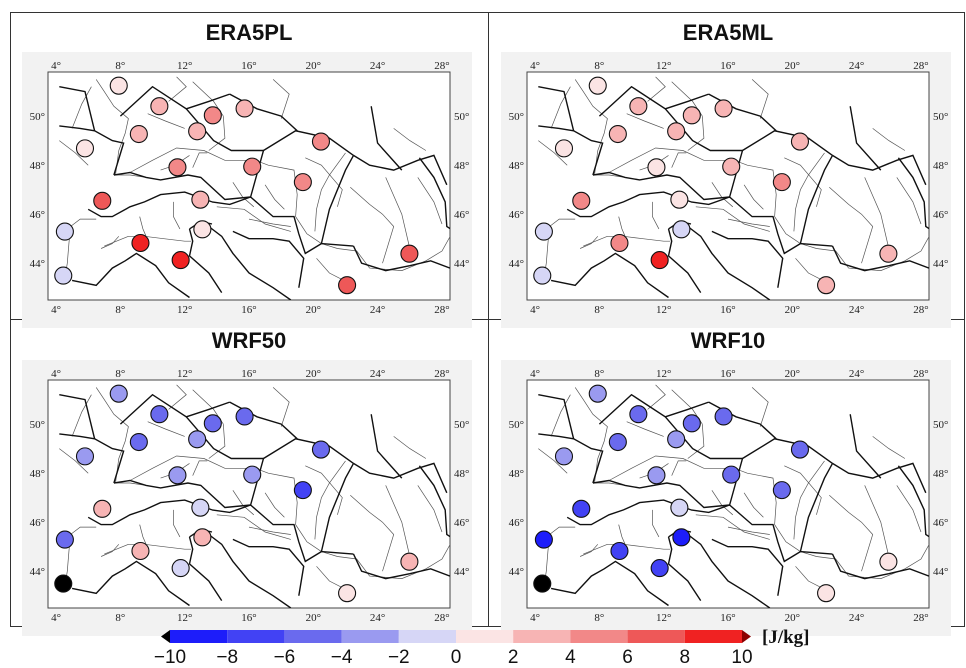 This screenshot has width=966, height=668. Describe the element at coordinates (56, 374) in the screenshot. I see `lon-tick-label: 4°` at that location.